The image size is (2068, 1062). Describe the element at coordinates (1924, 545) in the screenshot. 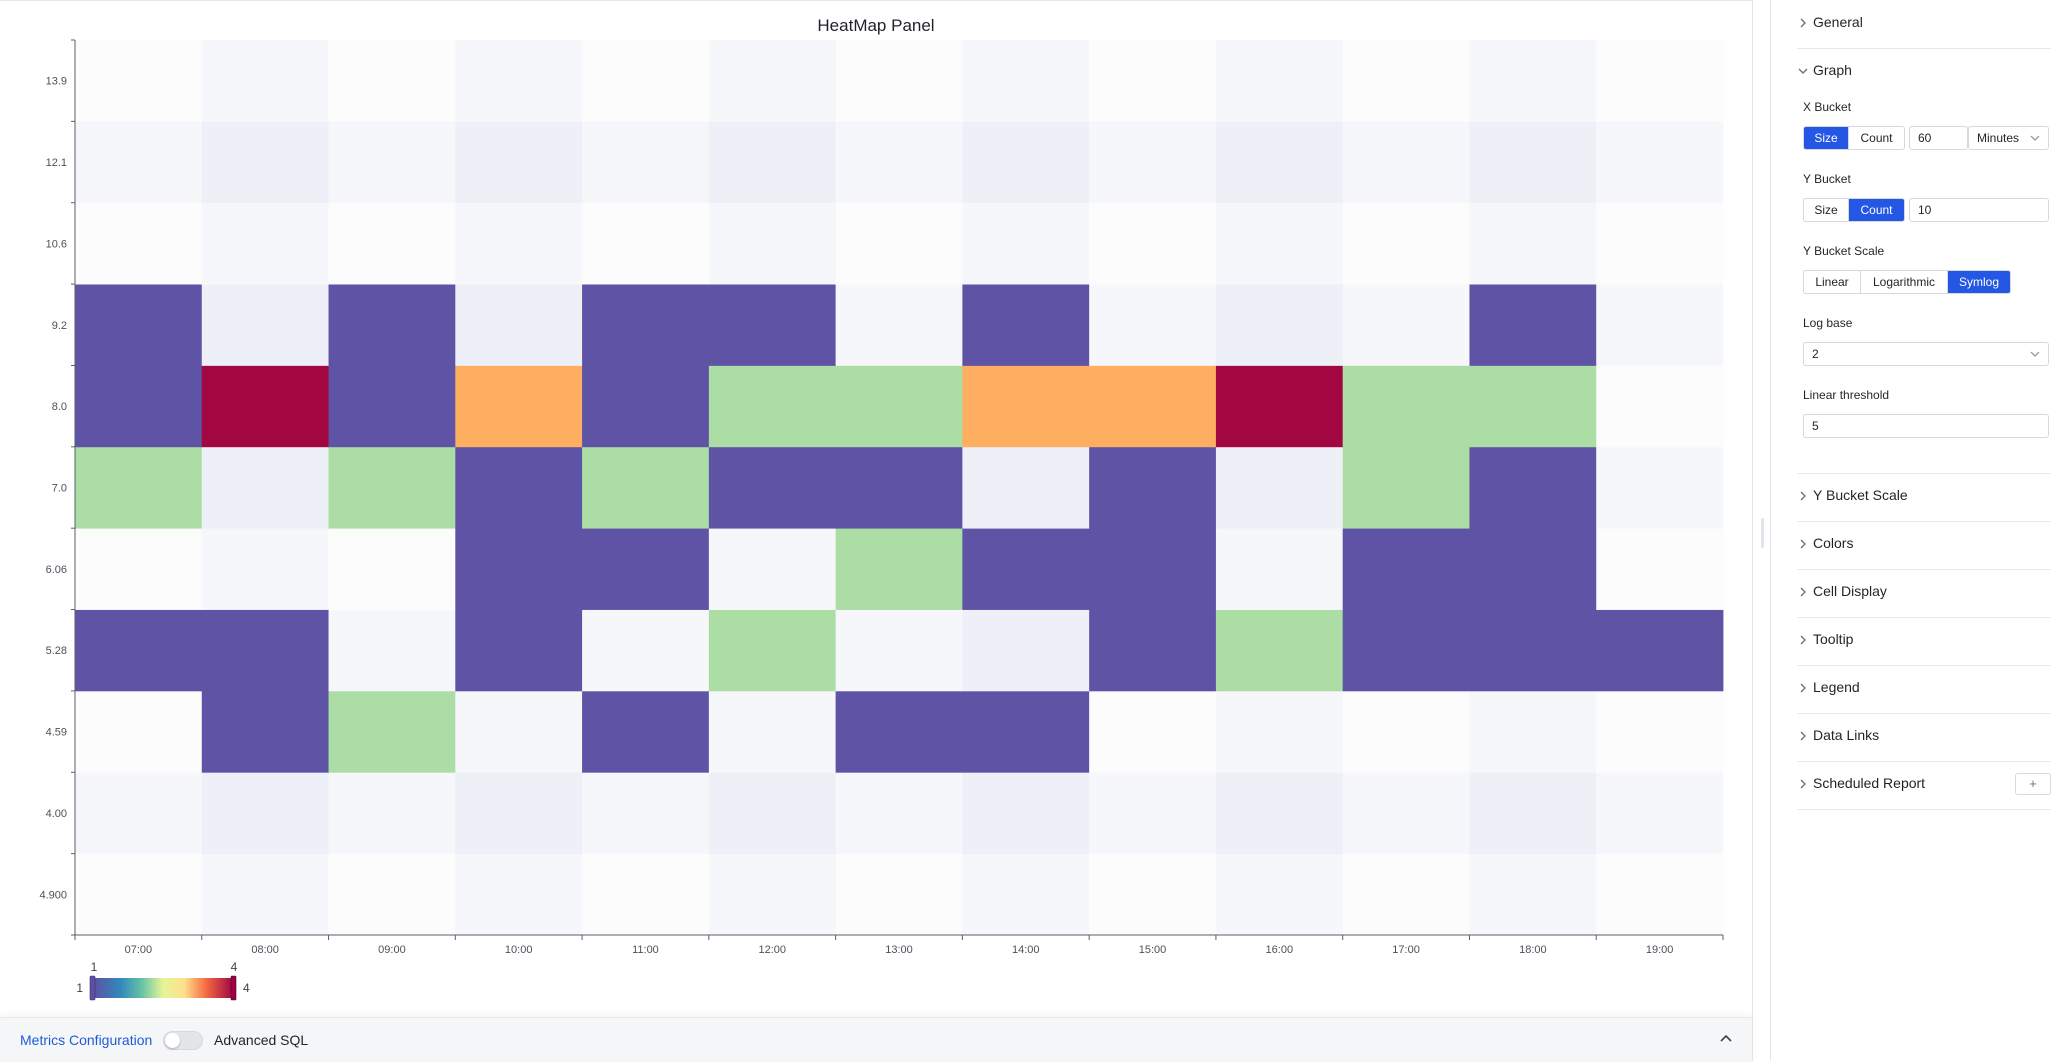

I see `section-colors: Colors` at that location.